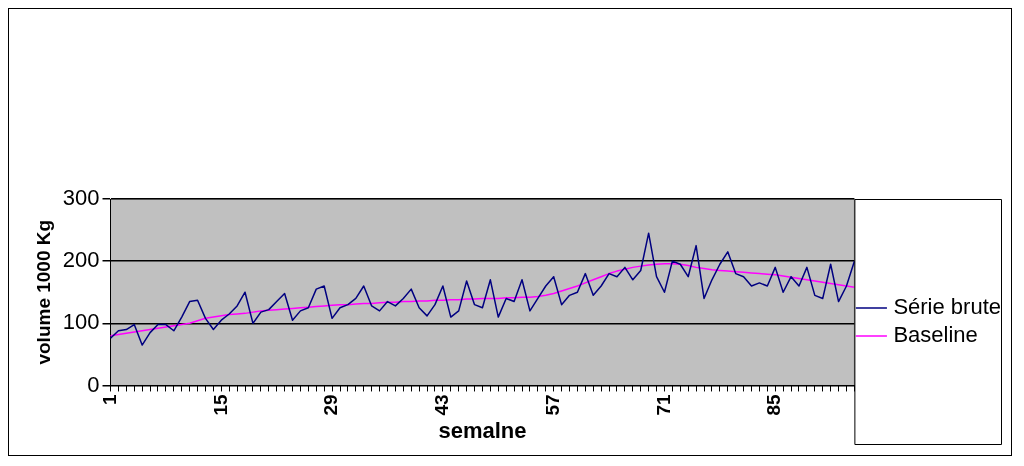 The height and width of the screenshot is (466, 1024). Describe the element at coordinates (220, 405) in the screenshot. I see `x-tick-label: 15` at that location.